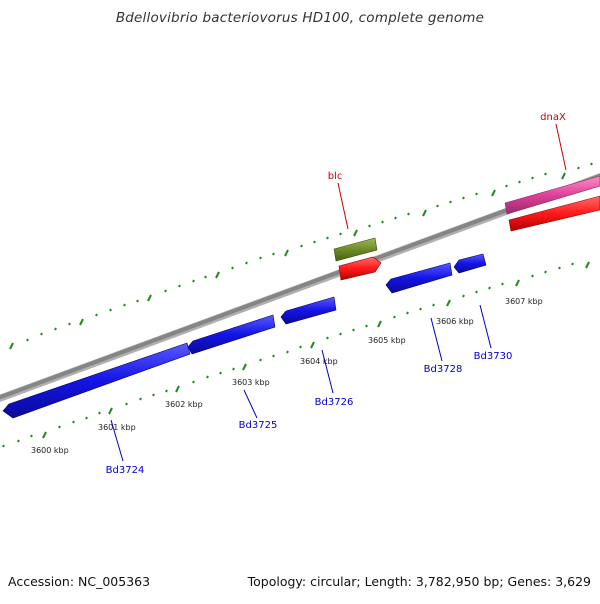 Image resolution: width=600 pixels, height=604 pixels. Describe the element at coordinates (334, 402) in the screenshot. I see `Bd3726-label: Bd3726` at that location.